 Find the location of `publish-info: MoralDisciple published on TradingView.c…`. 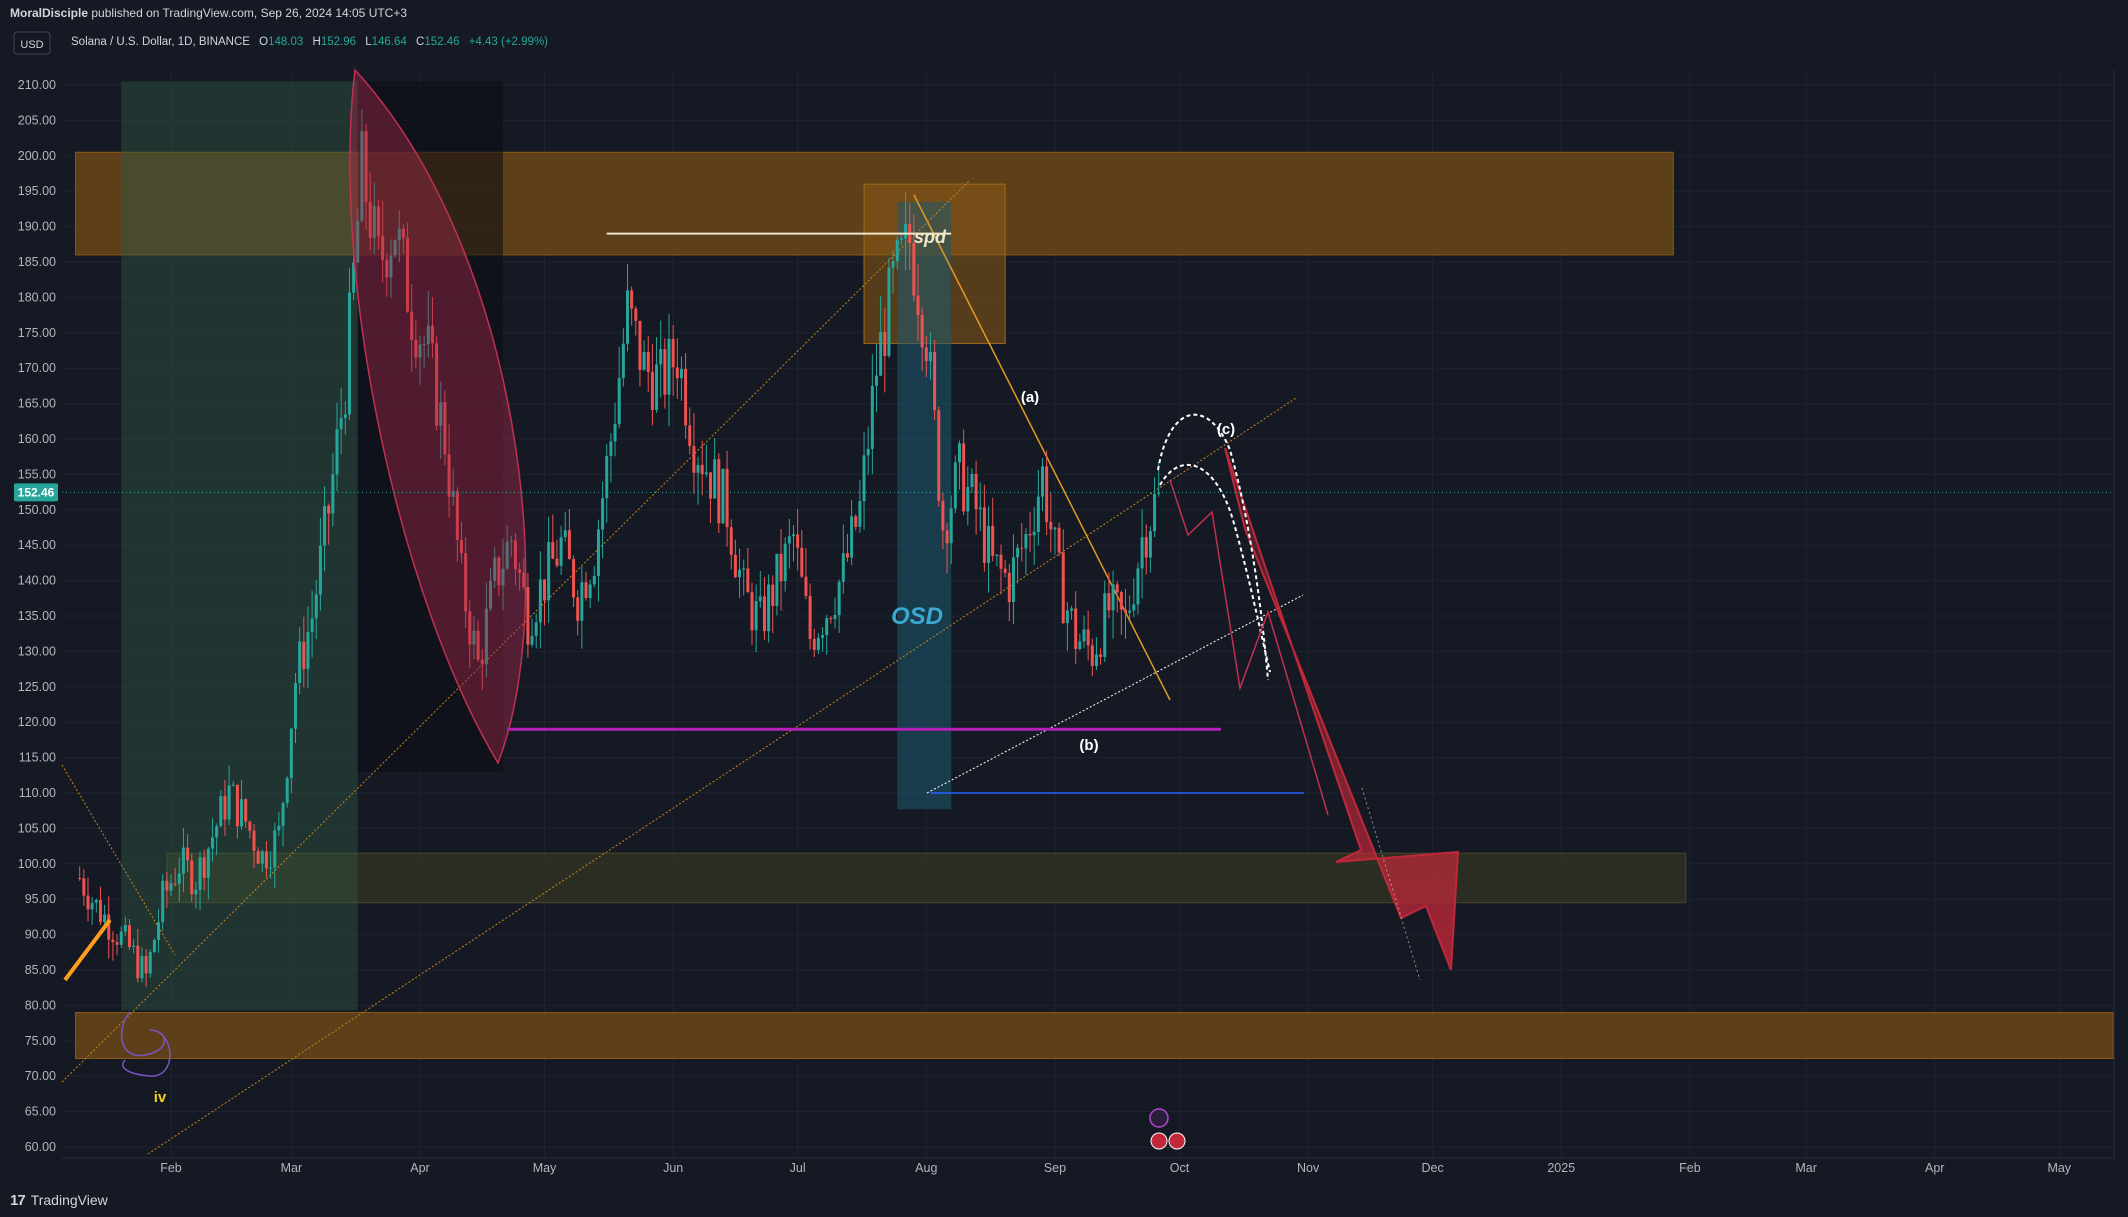

publish-info: MoralDisciple published on TradingView.c… is located at coordinates (208, 13).